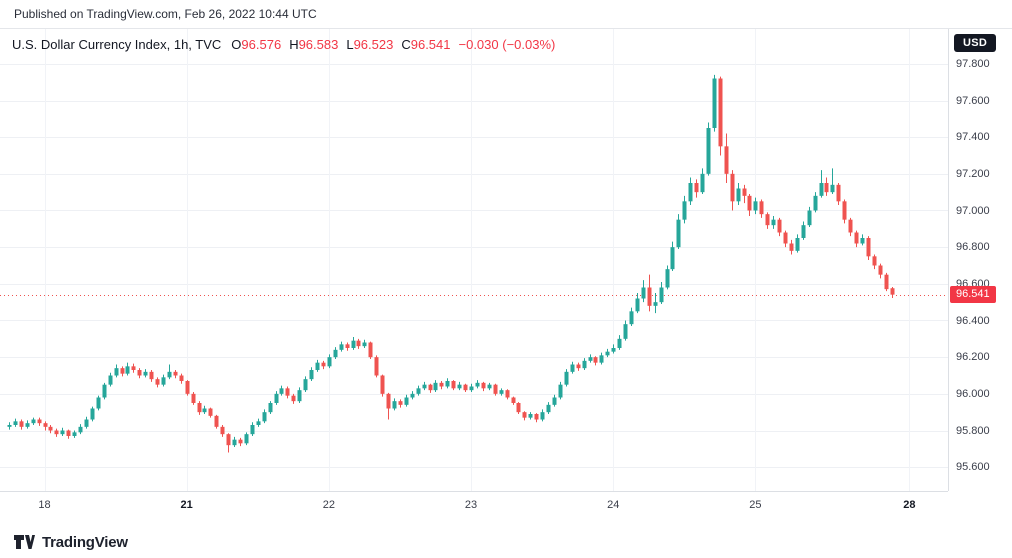  I want to click on time-axis-label: 24, so click(613, 505).